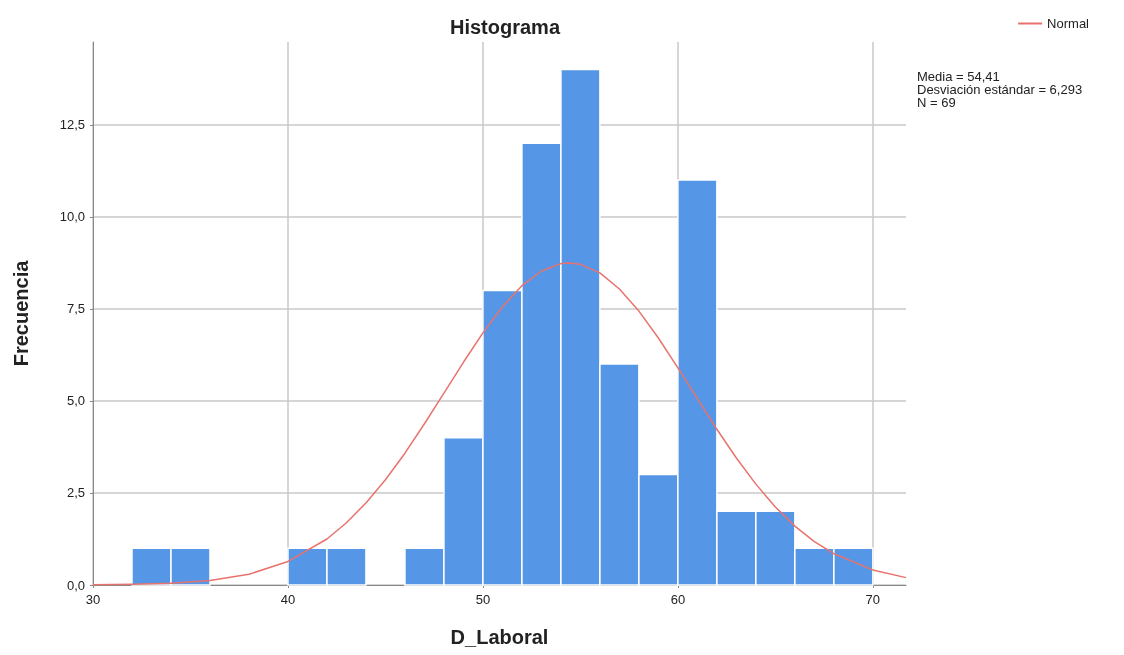 This screenshot has height=655, width=1124. Describe the element at coordinates (1000, 89) in the screenshot. I see `text: Media = 54,41 Desviación estándar = 6,293 N = 69` at that location.